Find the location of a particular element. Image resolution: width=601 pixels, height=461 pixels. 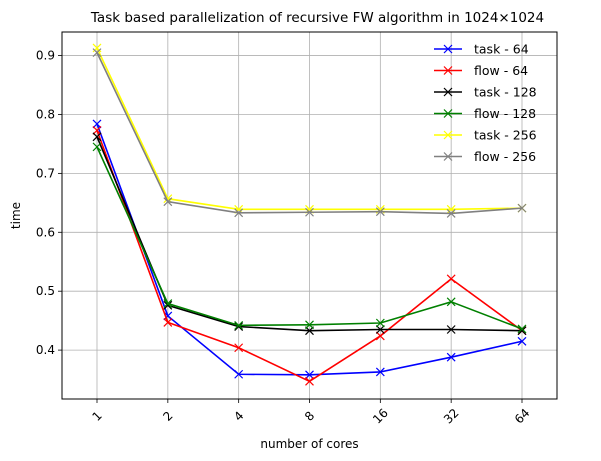

y-axis-label: time is located at coordinates (16, 215).